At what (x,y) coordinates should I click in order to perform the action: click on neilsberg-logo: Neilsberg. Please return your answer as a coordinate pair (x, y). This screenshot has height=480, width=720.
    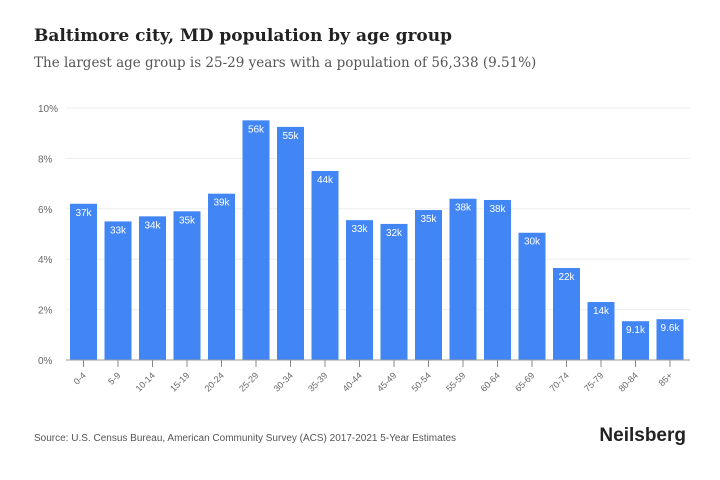
    Looking at the image, I should click on (642, 435).